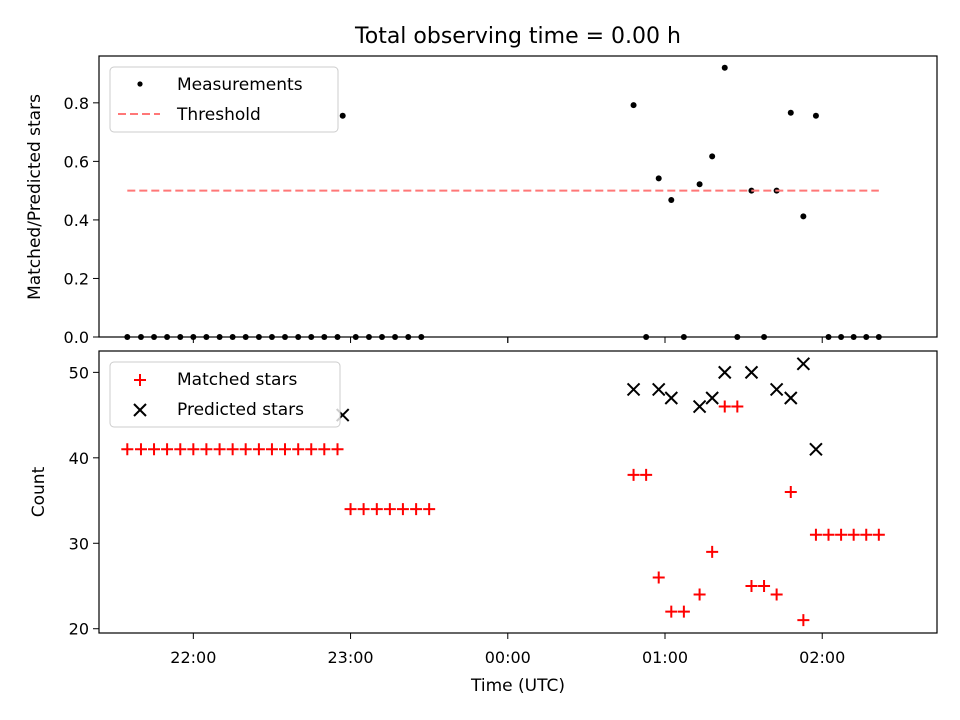 This screenshot has height=720, width=960. Describe the element at coordinates (76, 337) in the screenshot. I see `ratio-y-tick-label: 0.0` at that location.